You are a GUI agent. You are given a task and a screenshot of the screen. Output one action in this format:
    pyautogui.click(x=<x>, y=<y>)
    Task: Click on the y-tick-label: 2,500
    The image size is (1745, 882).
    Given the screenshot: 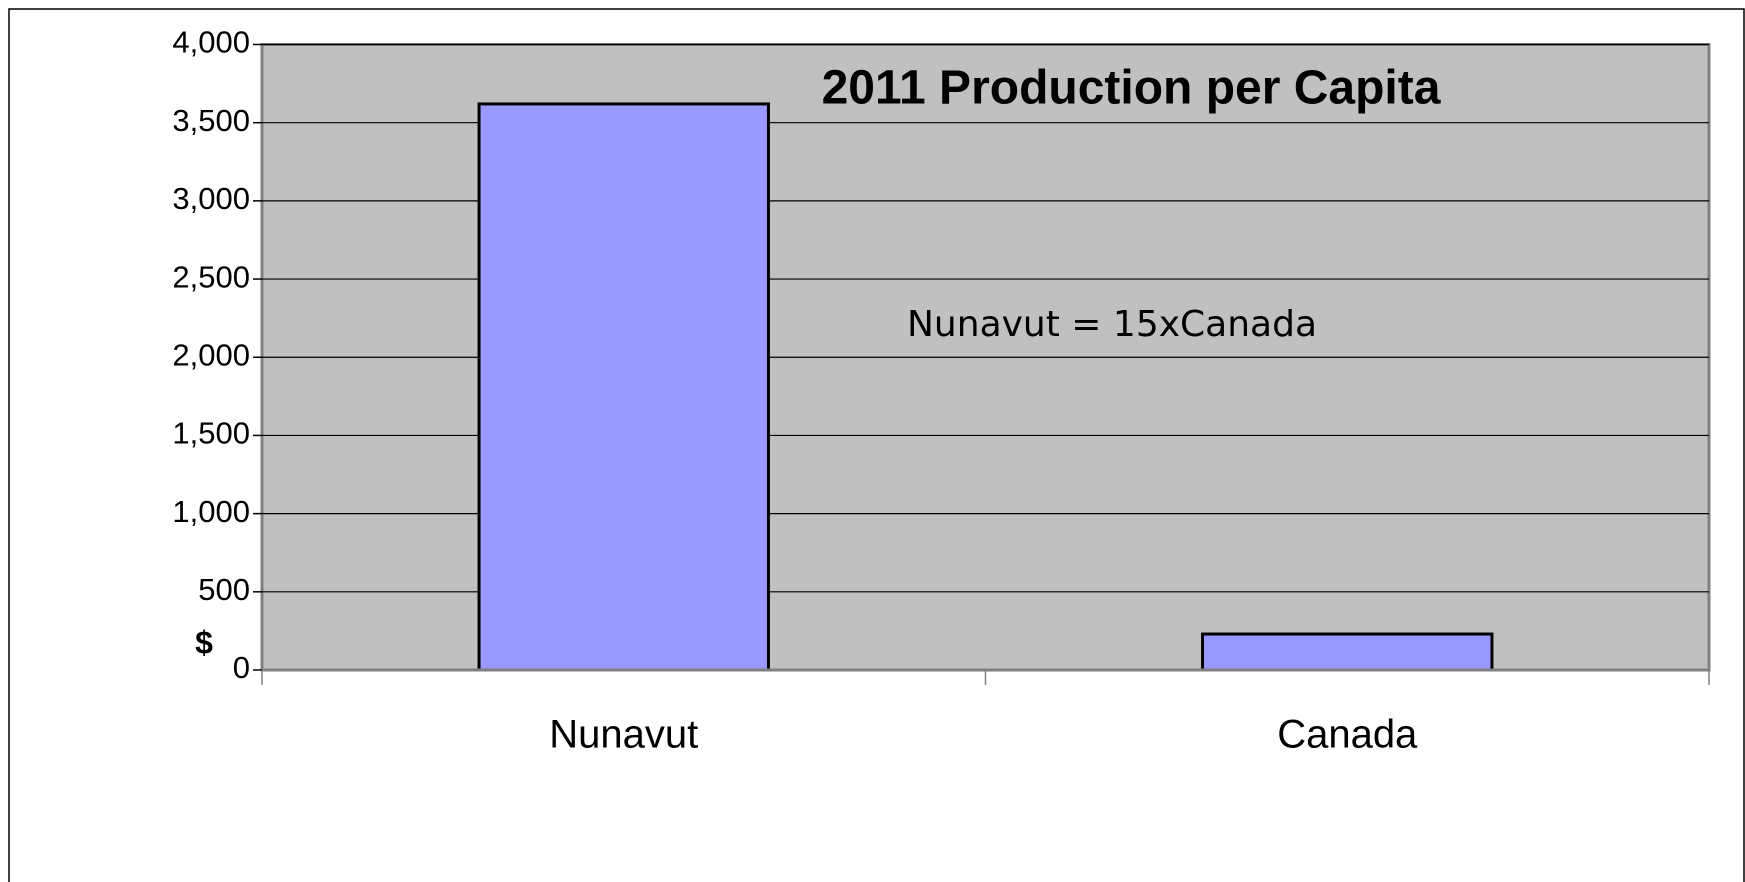 What is the action you would take?
    pyautogui.click(x=211, y=276)
    